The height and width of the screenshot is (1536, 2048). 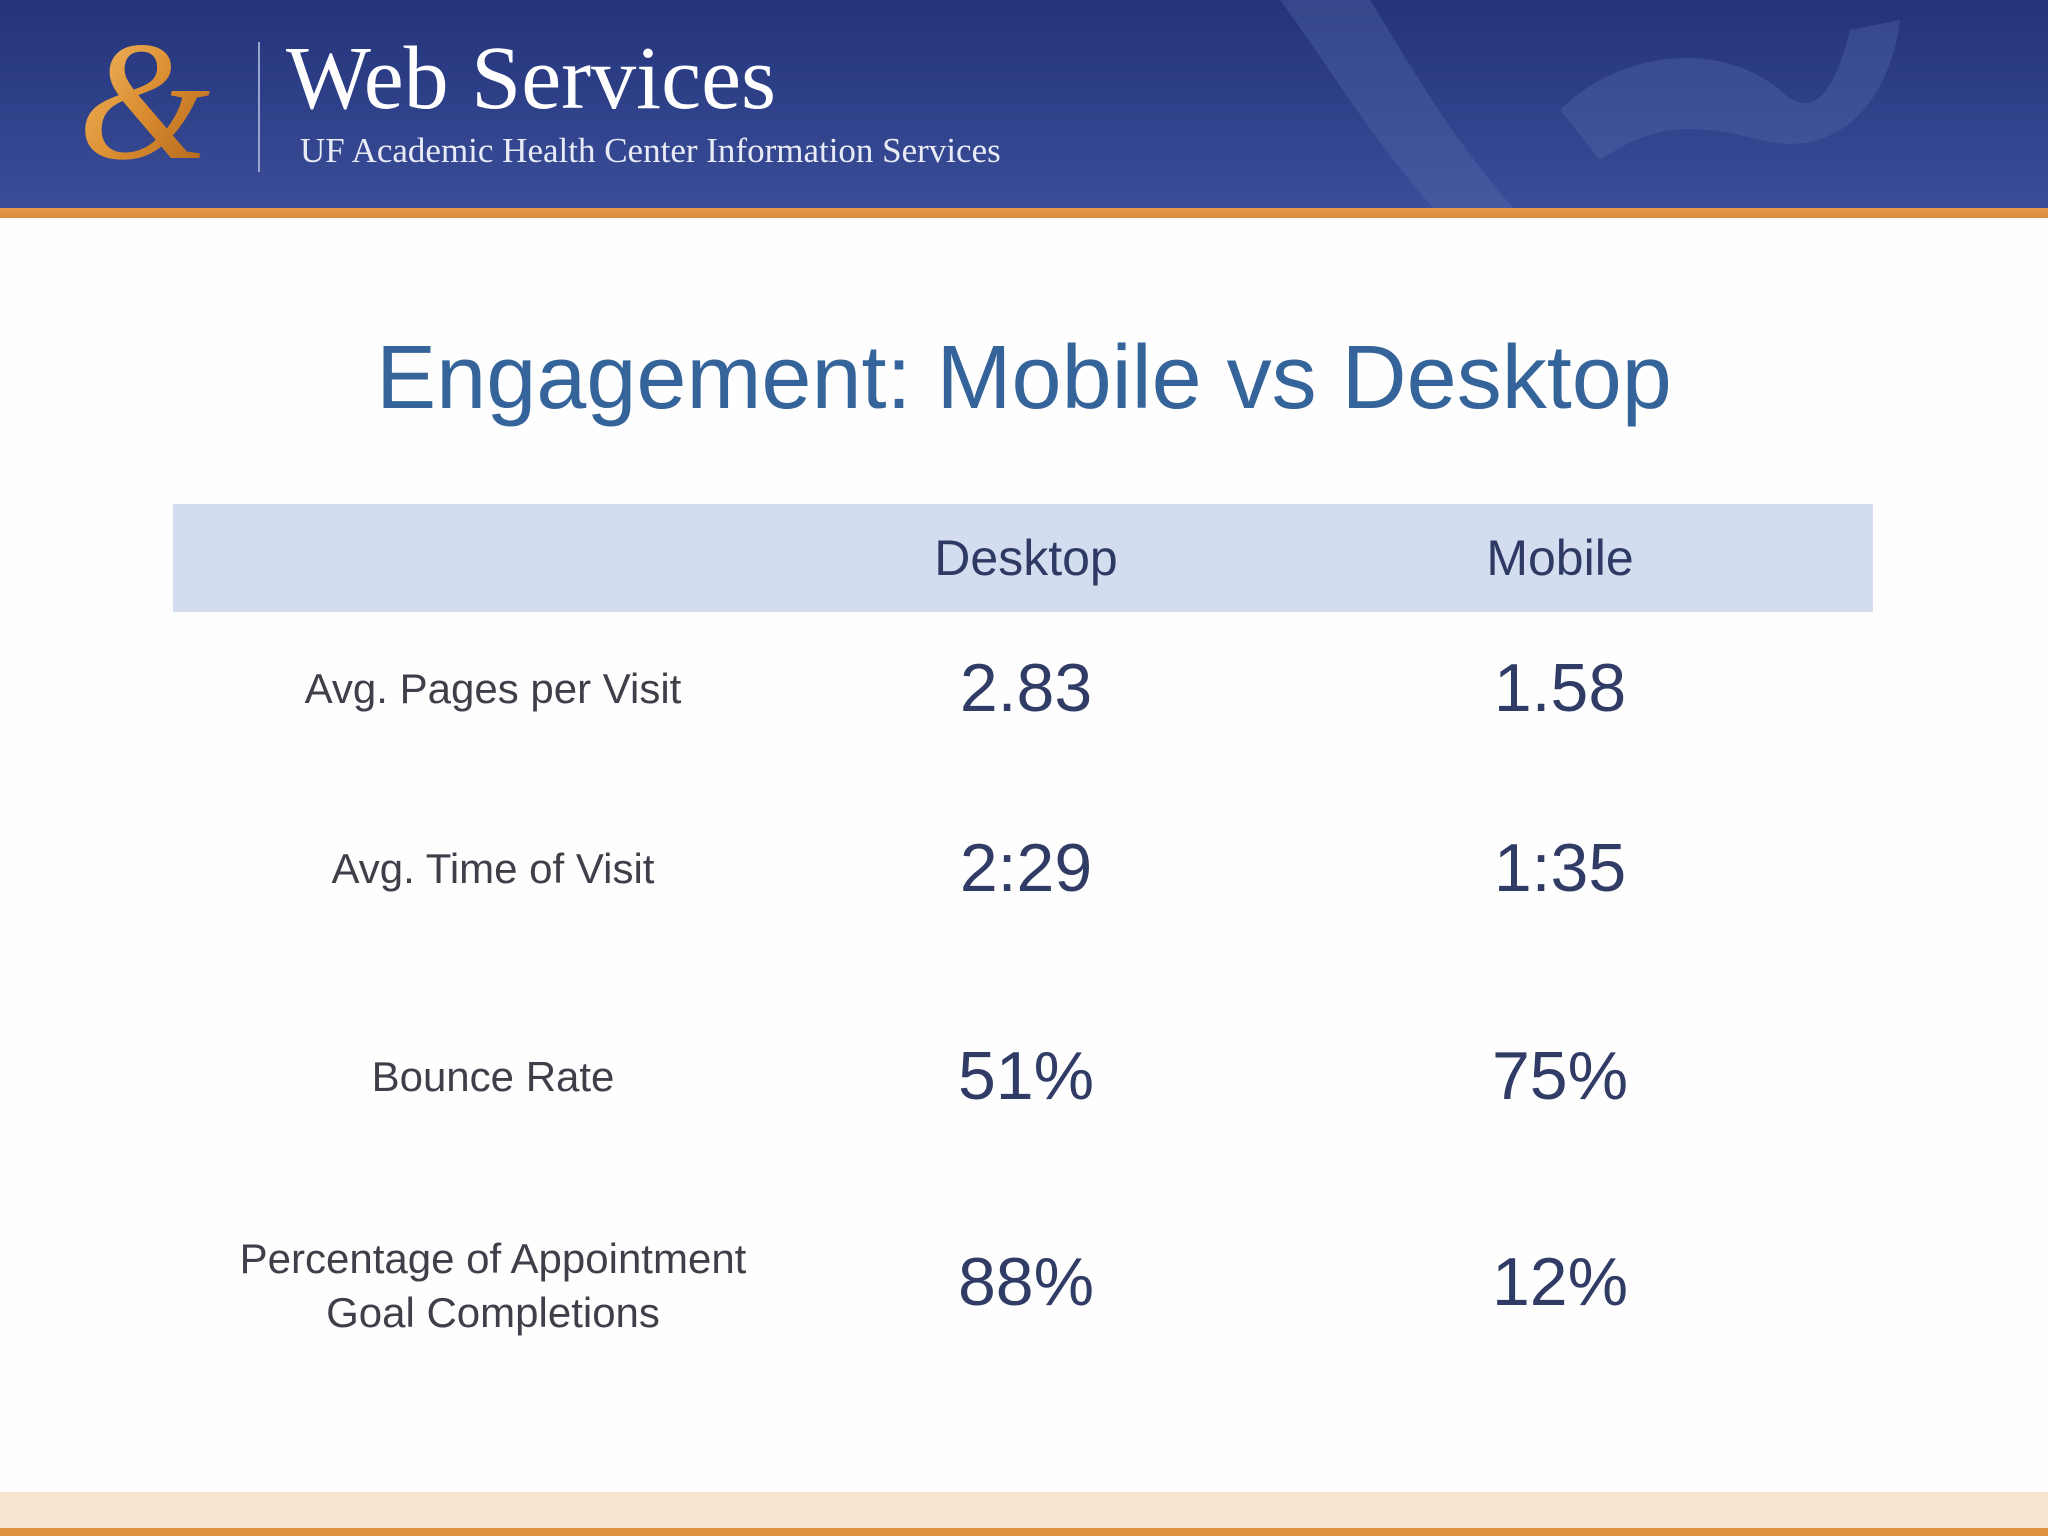 What do you see at coordinates (1026, 558) in the screenshot?
I see `column-header-desktop: Desktop` at bounding box center [1026, 558].